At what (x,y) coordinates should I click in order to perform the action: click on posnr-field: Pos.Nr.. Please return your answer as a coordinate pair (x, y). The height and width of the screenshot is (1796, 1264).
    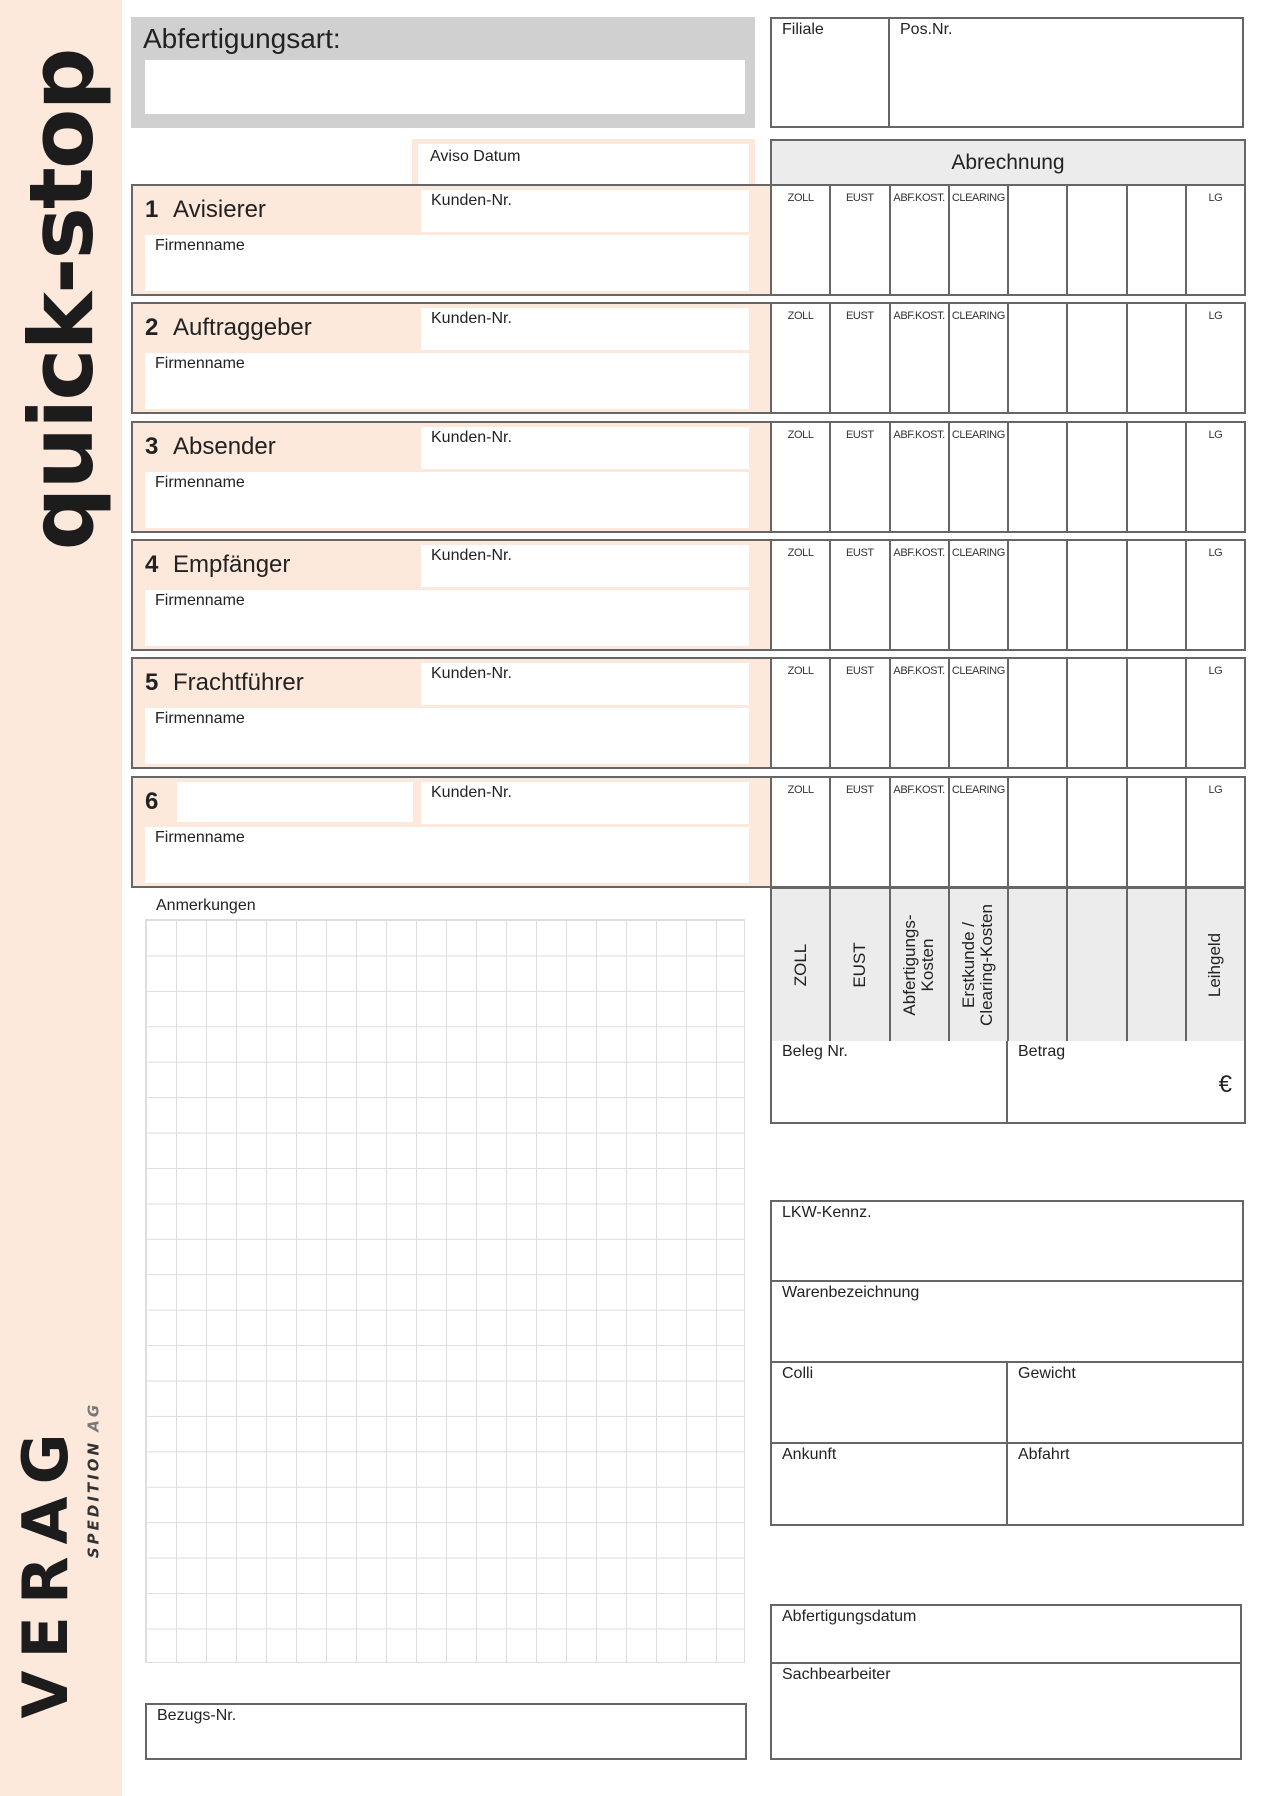
    Looking at the image, I should click on (1066, 72).